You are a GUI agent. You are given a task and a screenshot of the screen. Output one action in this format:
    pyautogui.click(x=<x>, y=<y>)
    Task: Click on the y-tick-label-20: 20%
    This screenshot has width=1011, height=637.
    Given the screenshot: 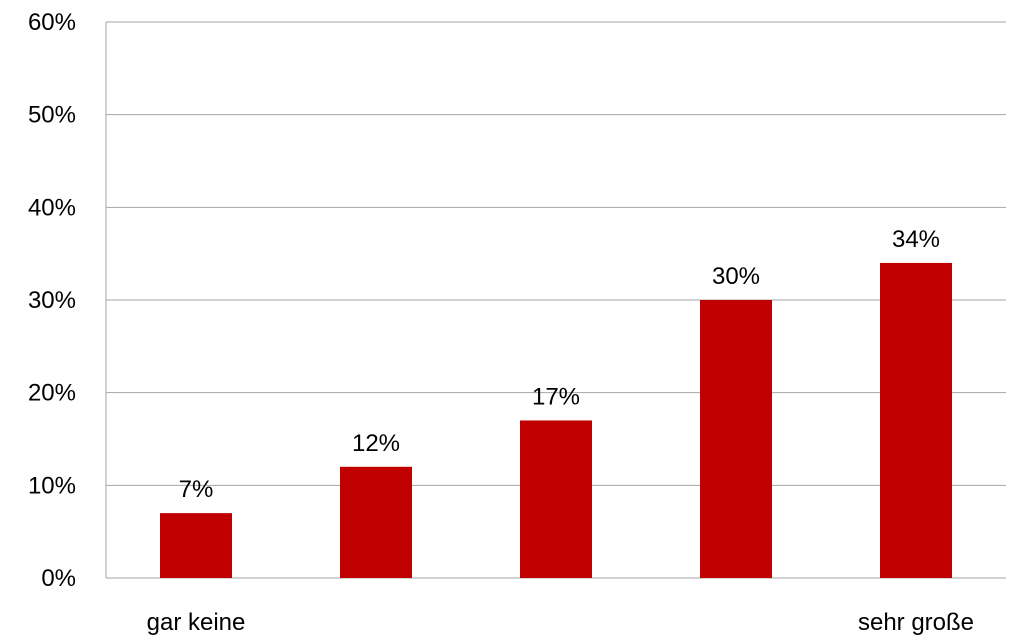 What is the action you would take?
    pyautogui.click(x=52, y=393)
    